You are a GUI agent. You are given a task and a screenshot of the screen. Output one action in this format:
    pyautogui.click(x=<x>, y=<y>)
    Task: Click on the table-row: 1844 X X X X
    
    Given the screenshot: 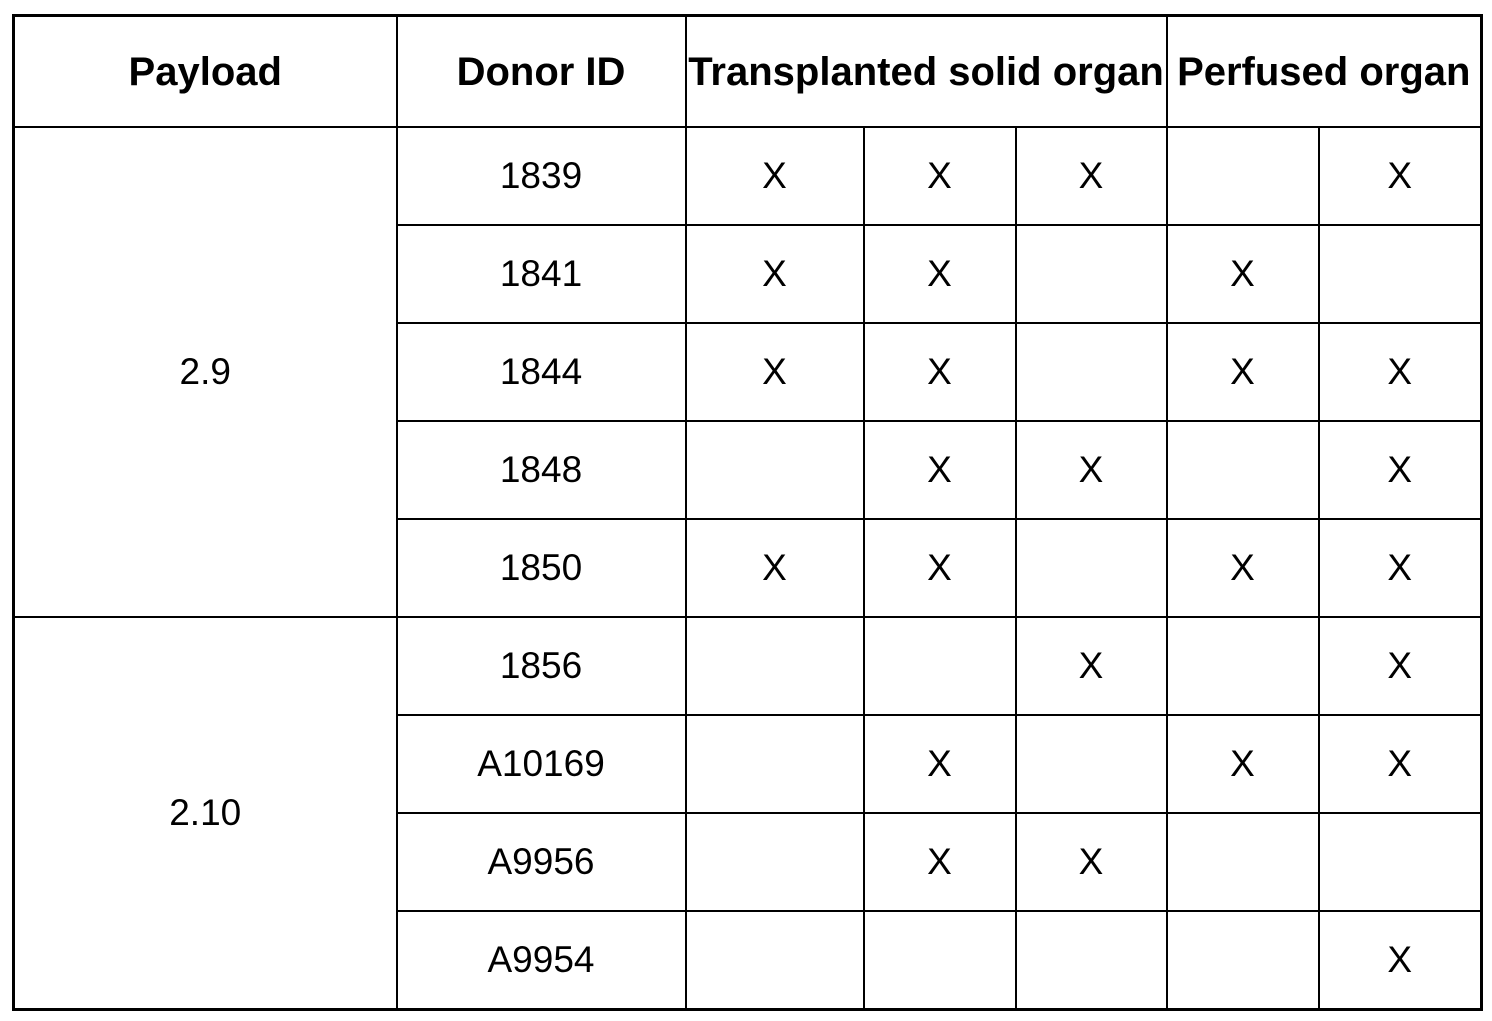 What is the action you would take?
    pyautogui.click(x=748, y=372)
    